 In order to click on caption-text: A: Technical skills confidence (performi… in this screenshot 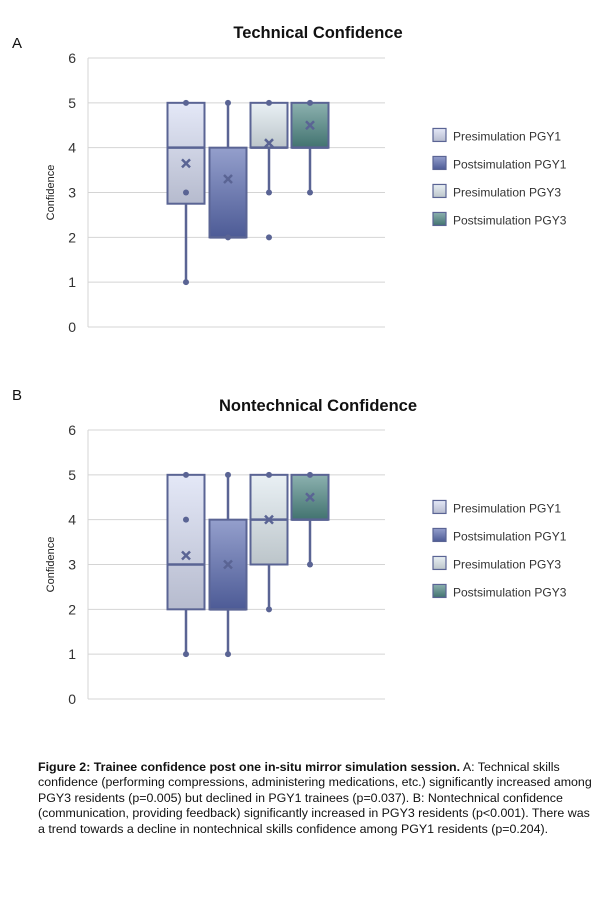, I will do `click(315, 798)`.